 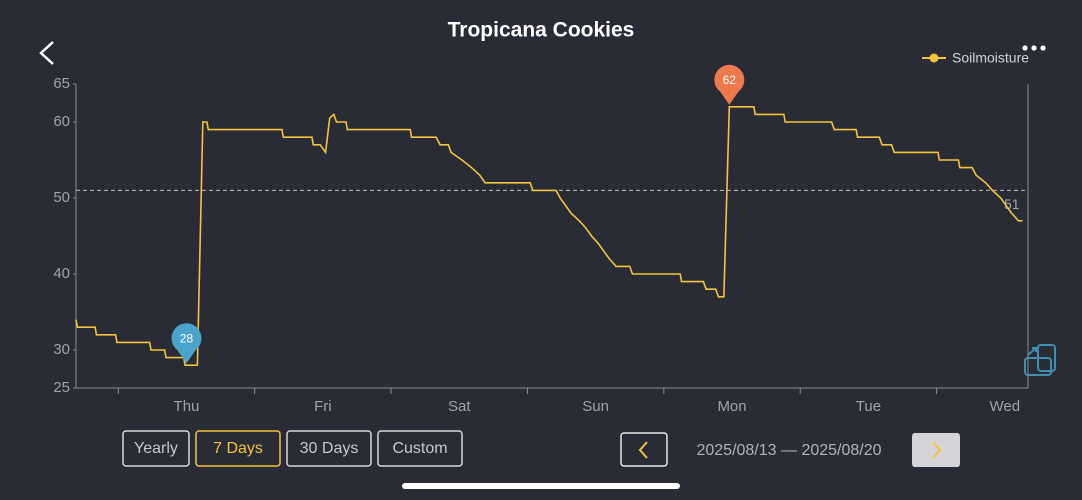 What do you see at coordinates (187, 338) in the screenshot?
I see `pin-label: 28` at bounding box center [187, 338].